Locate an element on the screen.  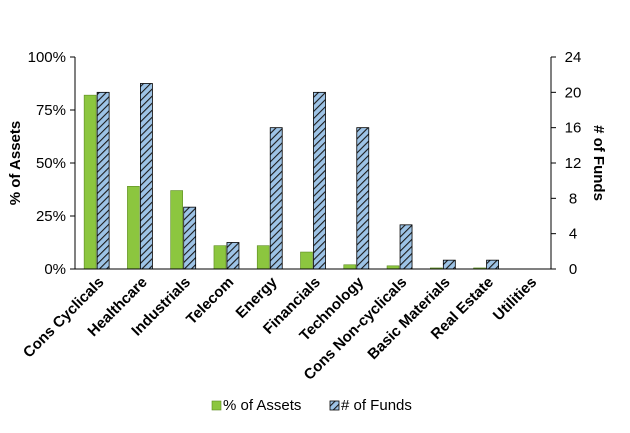
y-left-tick-label-3: 75% is located at coordinates (51, 110).